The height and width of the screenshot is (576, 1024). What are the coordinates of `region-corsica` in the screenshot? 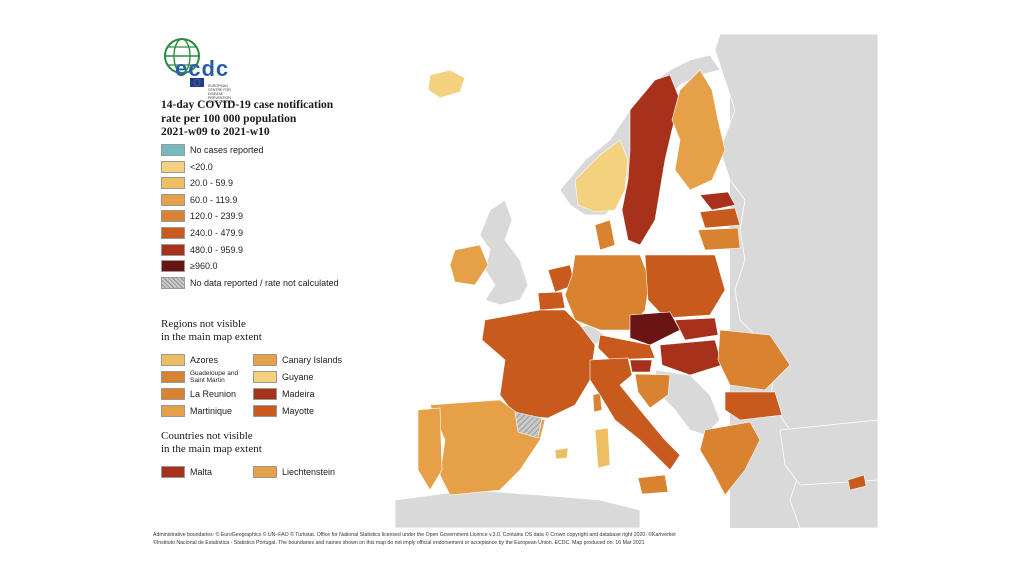 It's located at (597, 402).